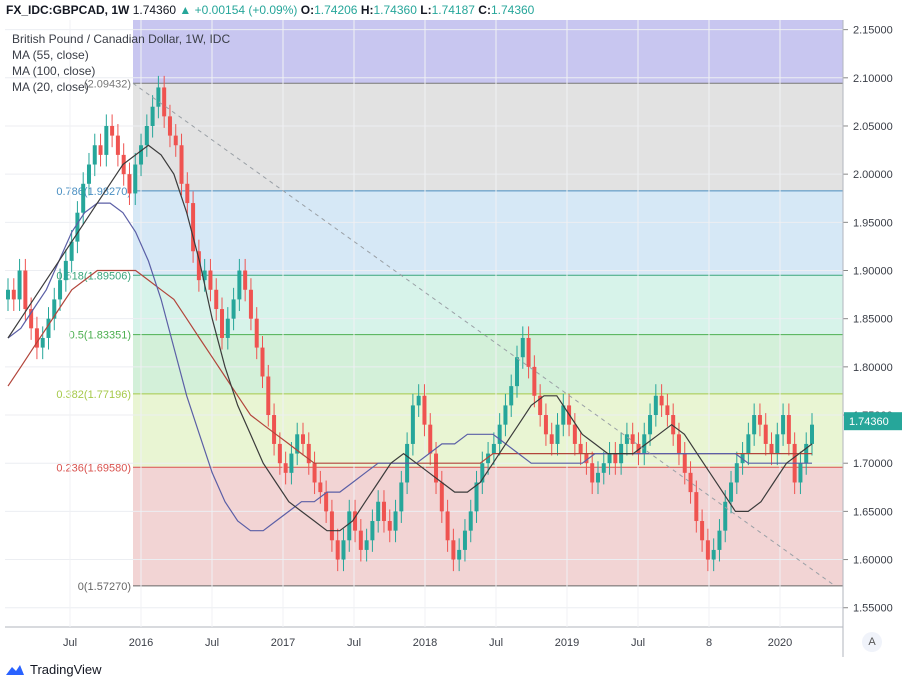  What do you see at coordinates (873, 223) in the screenshot?
I see `y-tick-label: 1.95000` at bounding box center [873, 223].